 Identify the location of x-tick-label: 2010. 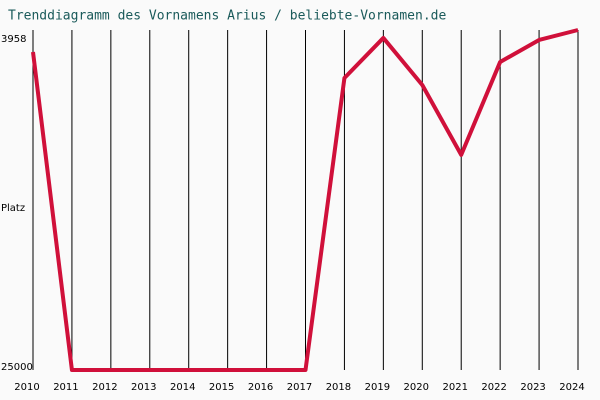
(26, 387).